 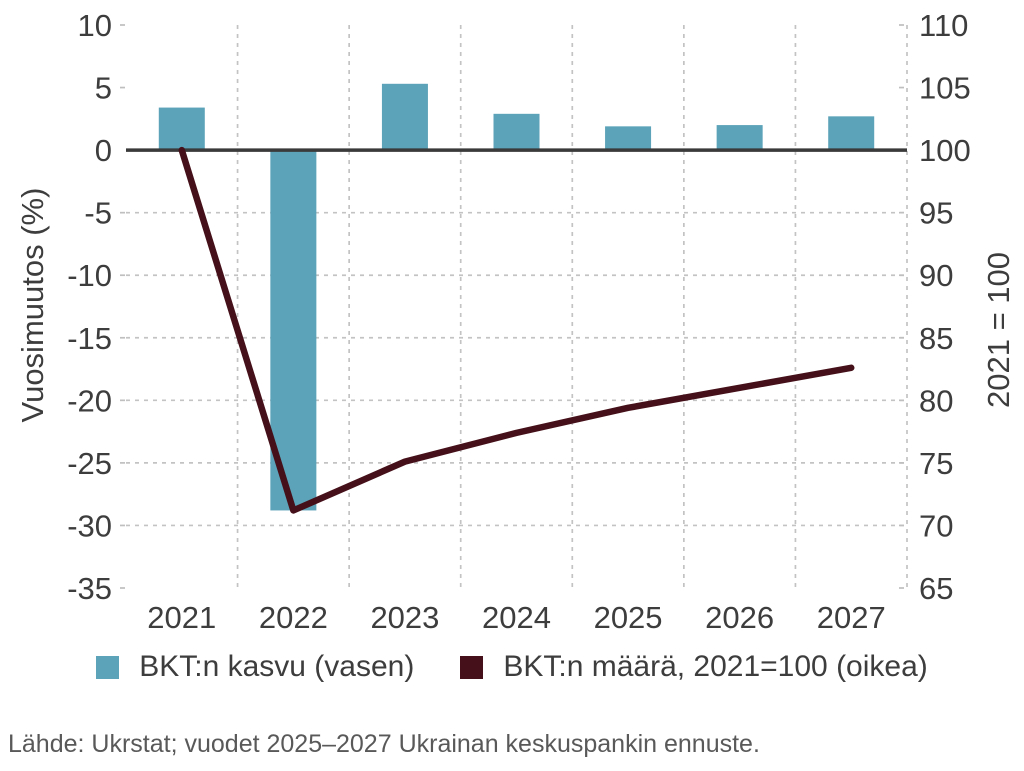 I want to click on left-axis-tick-label: -35, so click(x=89, y=588).